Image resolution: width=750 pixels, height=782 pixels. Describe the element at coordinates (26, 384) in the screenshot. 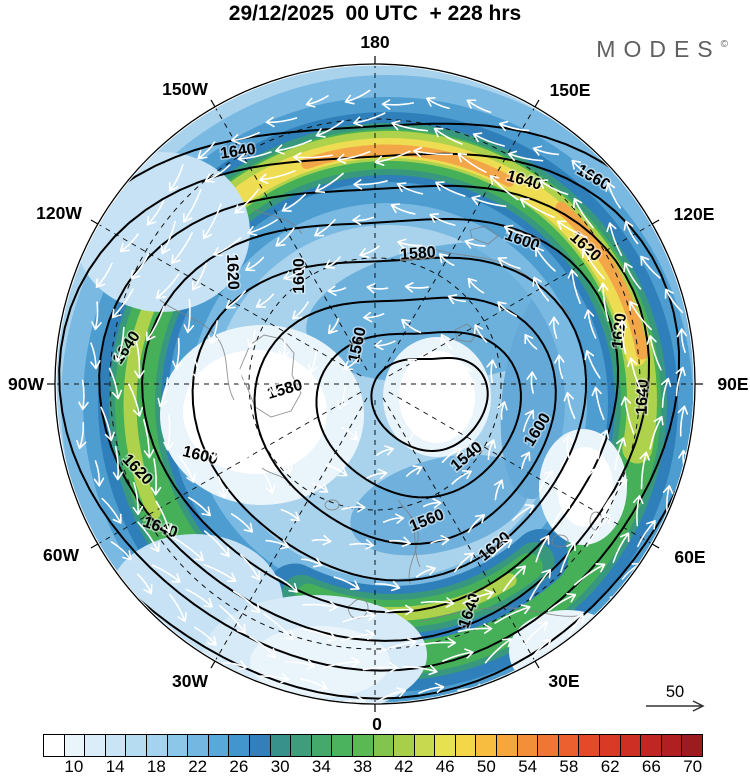

I see `longitude-label-90W: 90W` at that location.